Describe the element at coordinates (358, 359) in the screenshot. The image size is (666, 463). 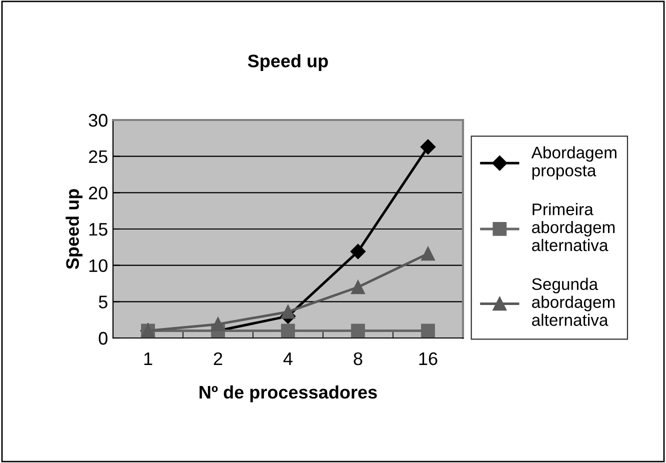
I see `x-tick-label: 8` at that location.